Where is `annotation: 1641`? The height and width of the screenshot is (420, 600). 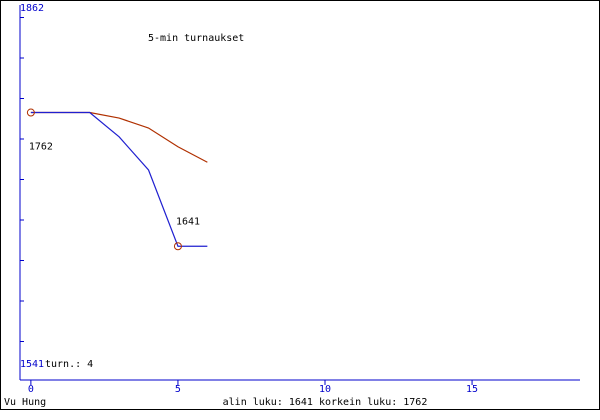 annotation: 1641 is located at coordinates (188, 221).